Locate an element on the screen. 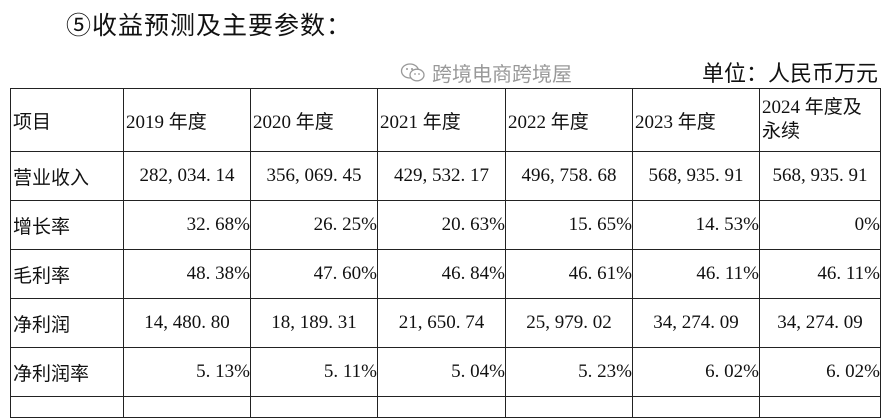 This screenshot has width=888, height=418. column-header: 项目 is located at coordinates (67, 120).